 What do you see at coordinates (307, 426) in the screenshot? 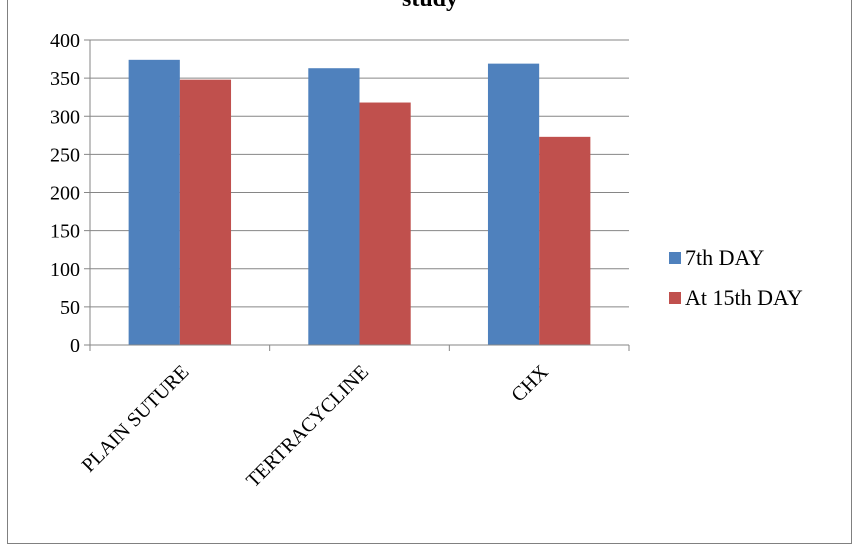
I see `x-tick-label: TERTRACYCLINE` at bounding box center [307, 426].